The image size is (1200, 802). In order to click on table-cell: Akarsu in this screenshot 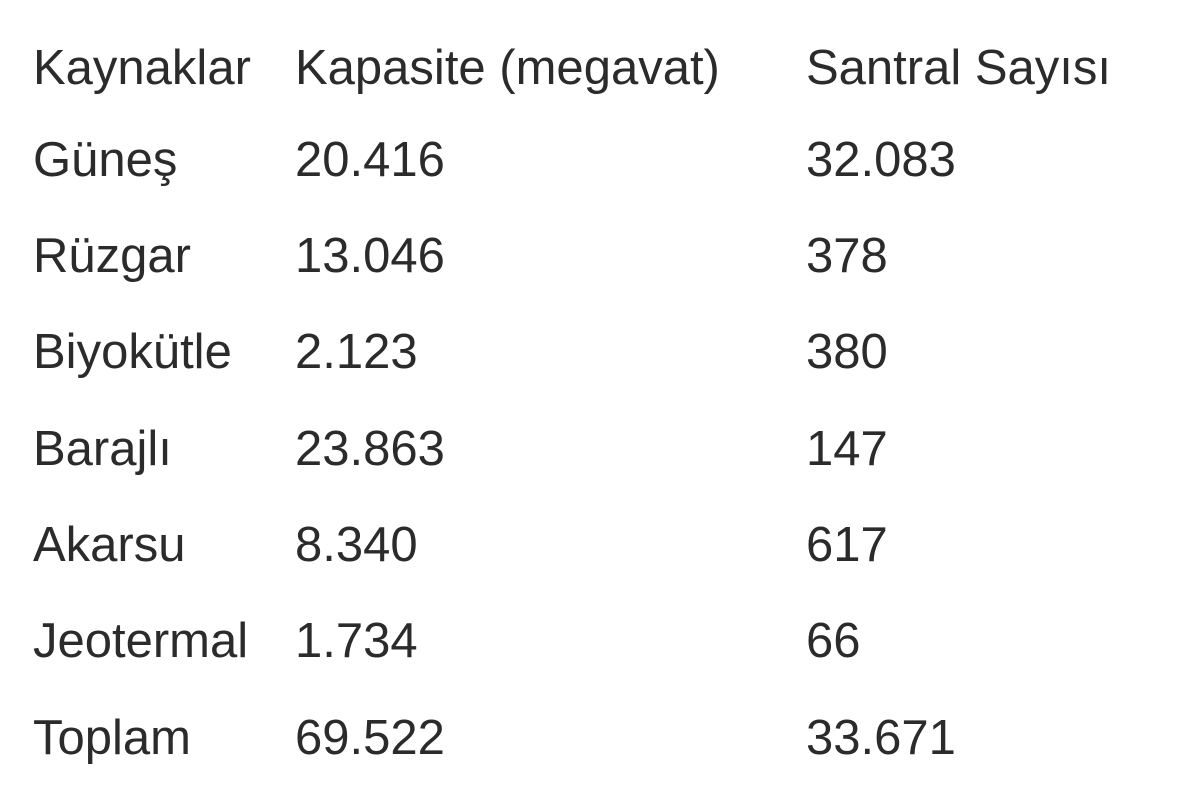, I will do `click(109, 545)`.